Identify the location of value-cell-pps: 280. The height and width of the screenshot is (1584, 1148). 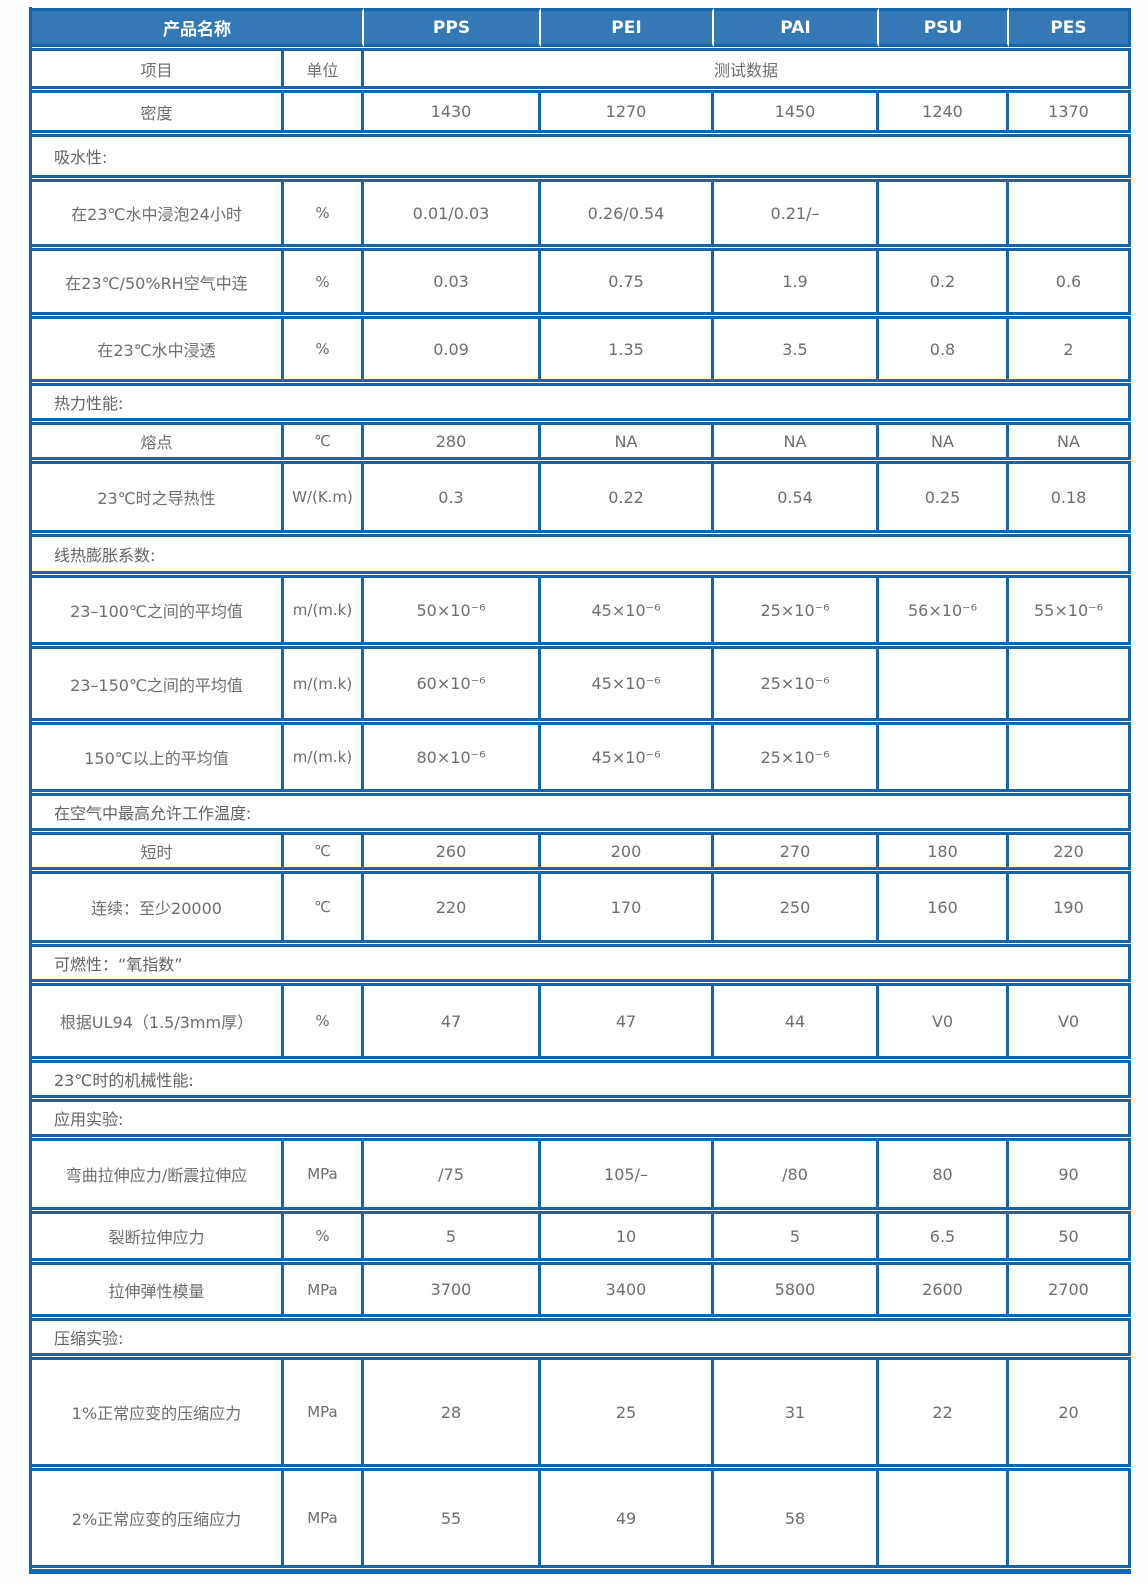
(452, 441).